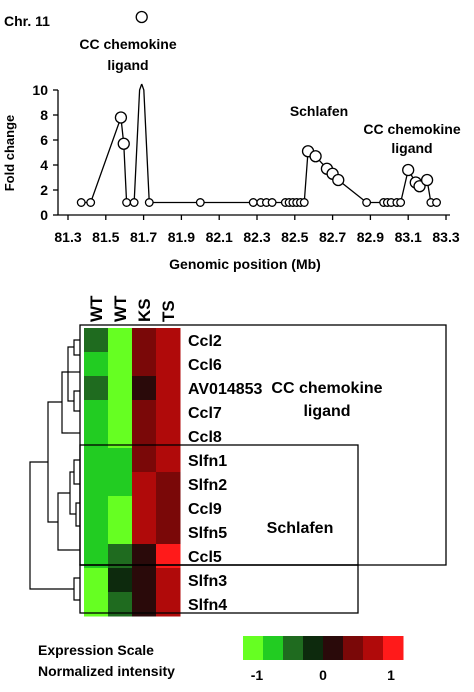 The height and width of the screenshot is (692, 474). What do you see at coordinates (181, 237) in the screenshot?
I see `x-tick-label: 81.9` at bounding box center [181, 237].